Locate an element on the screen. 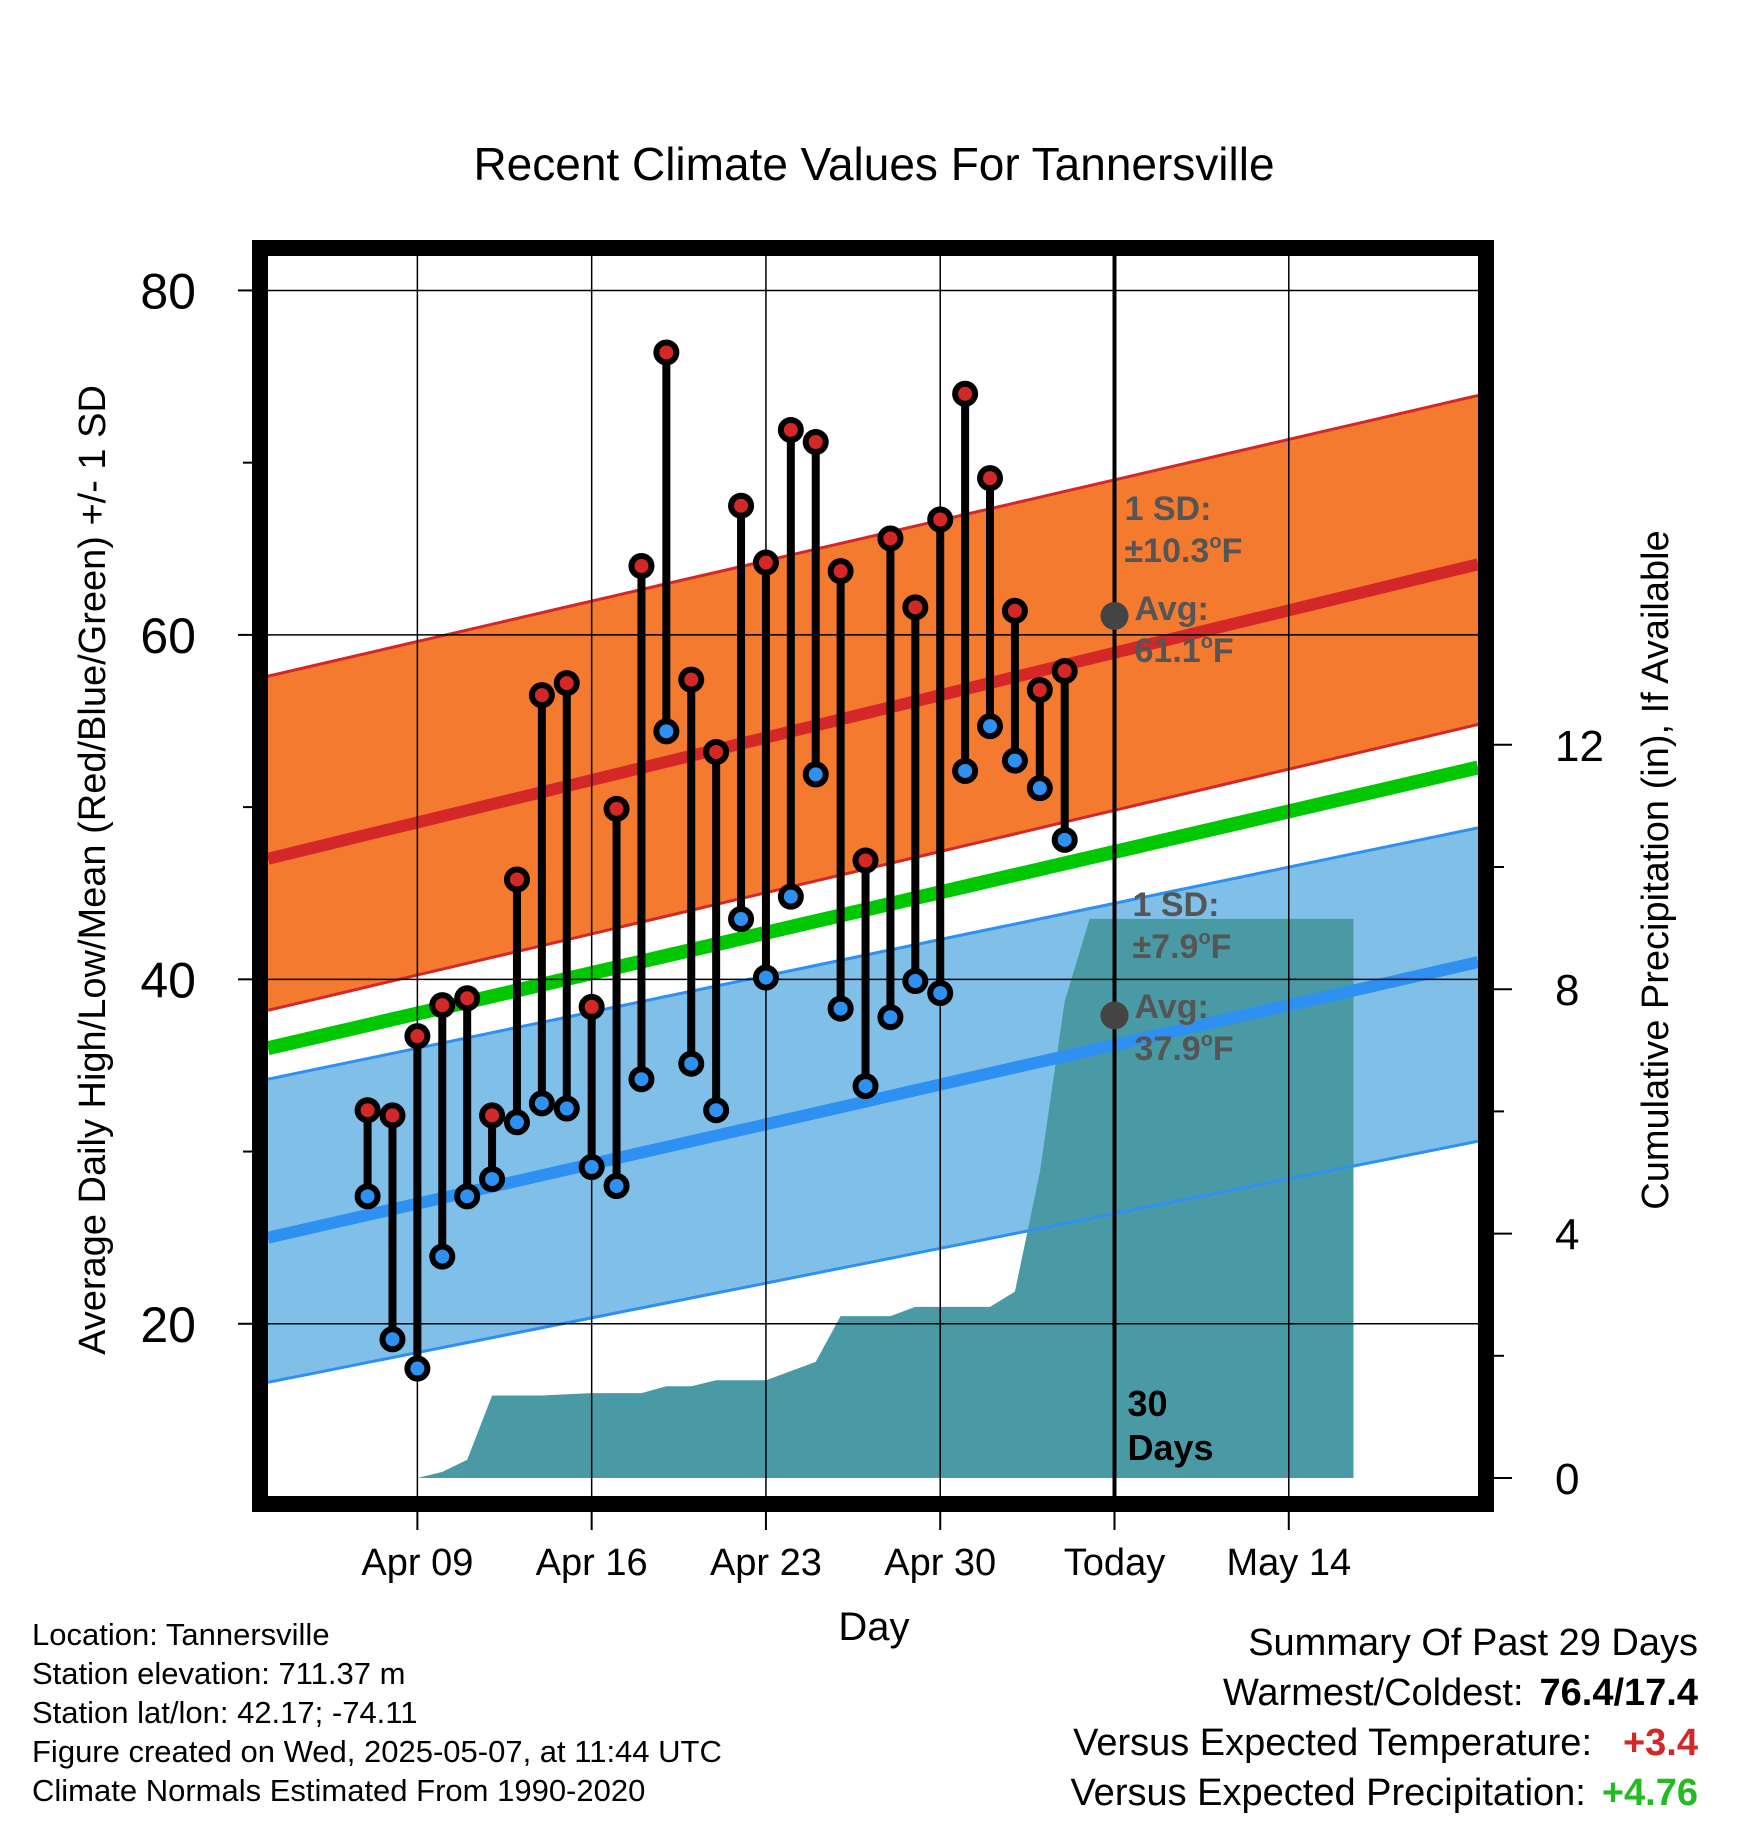  chart-title: Recent Climate Values For Tannersville is located at coordinates (873, 164).